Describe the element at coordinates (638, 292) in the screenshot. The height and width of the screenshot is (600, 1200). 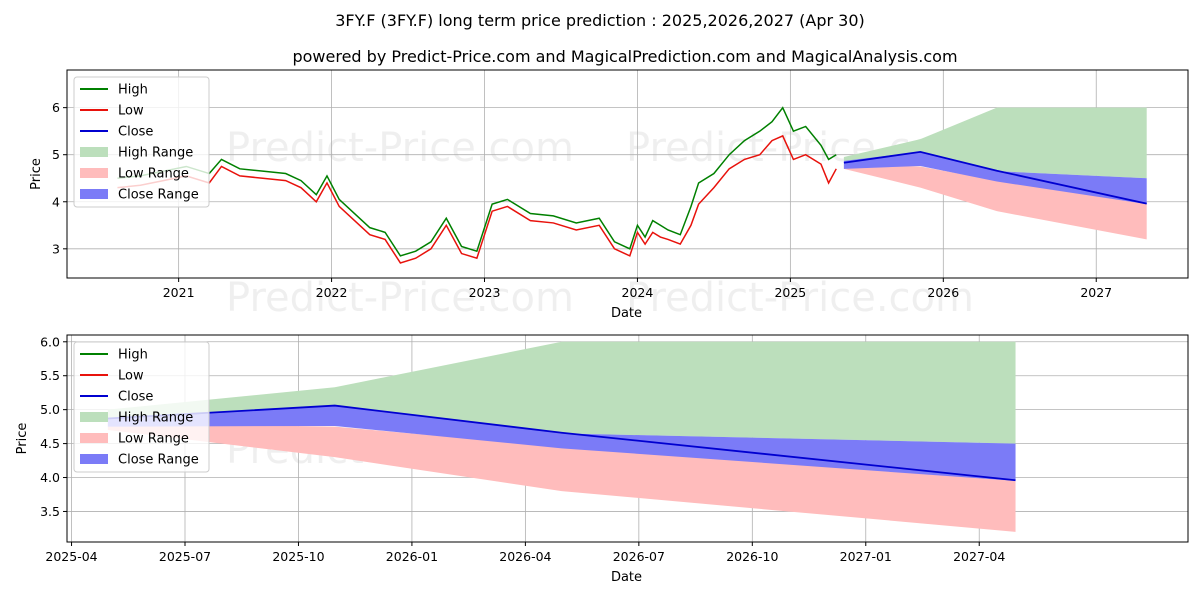
I see `x-tick-label: 2024` at that location.